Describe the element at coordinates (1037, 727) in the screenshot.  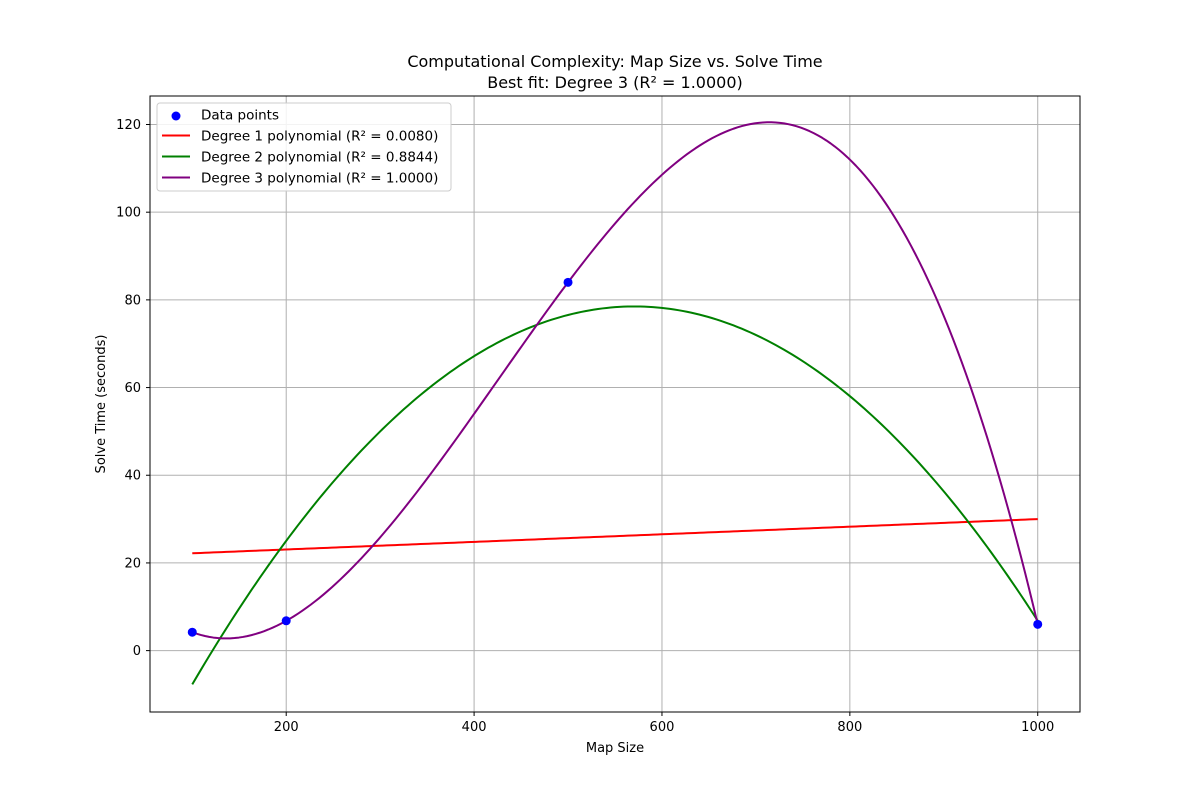
I see `x-tick-label: 1000` at that location.